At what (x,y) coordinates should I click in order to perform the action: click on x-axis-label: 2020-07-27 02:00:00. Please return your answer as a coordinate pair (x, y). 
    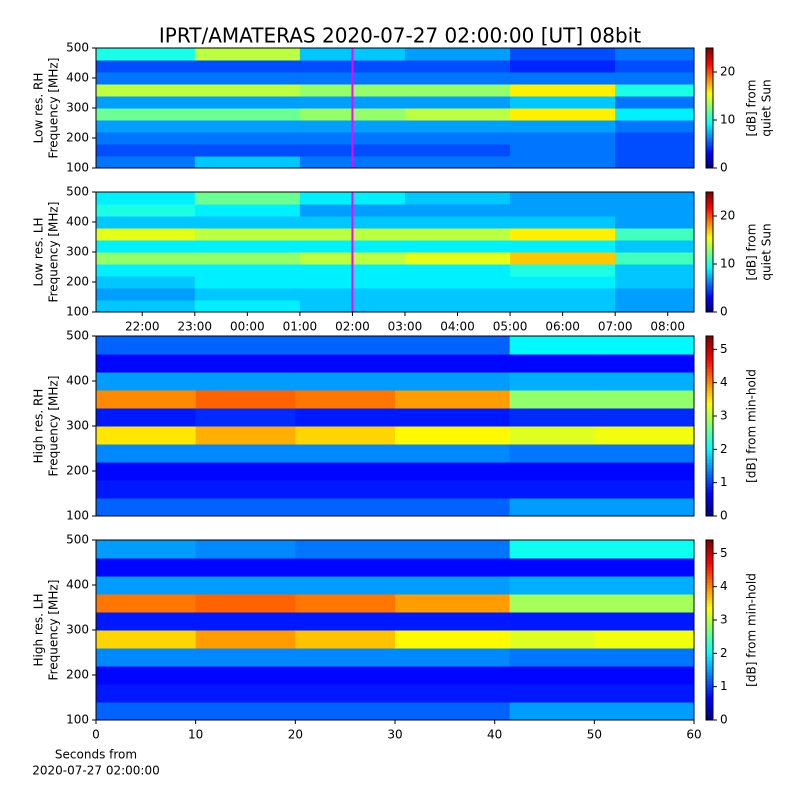
    Looking at the image, I should click on (95, 771).